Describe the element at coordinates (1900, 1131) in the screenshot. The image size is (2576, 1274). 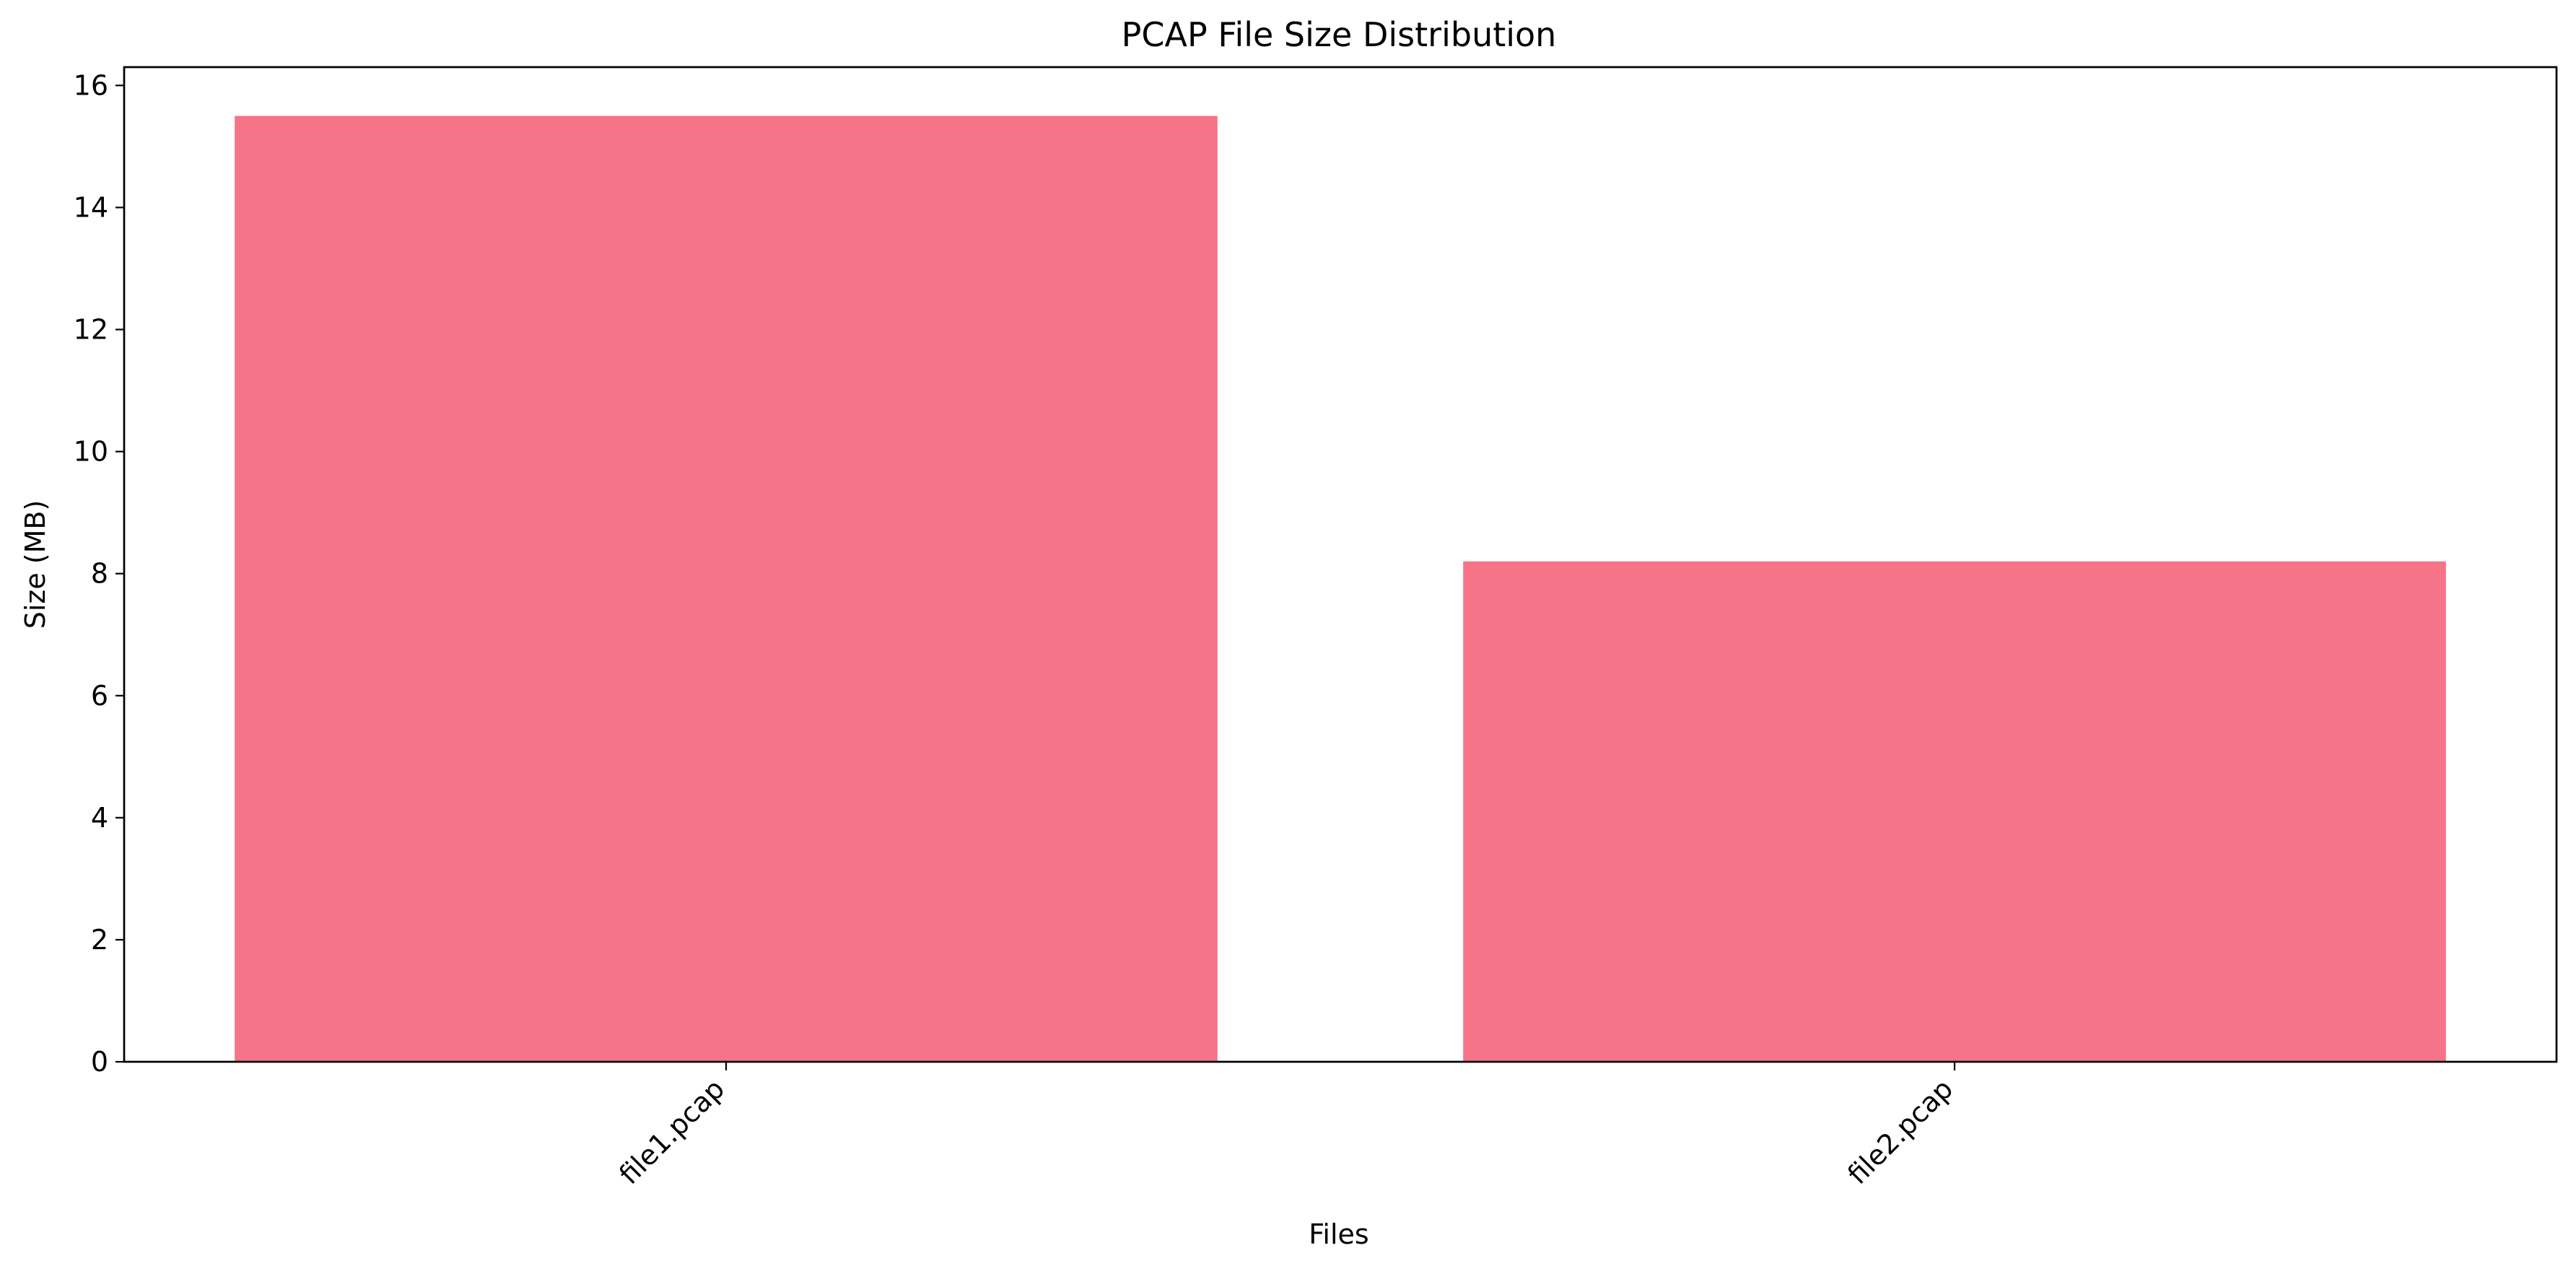
I see `x-tick-label: file2.pcap` at that location.